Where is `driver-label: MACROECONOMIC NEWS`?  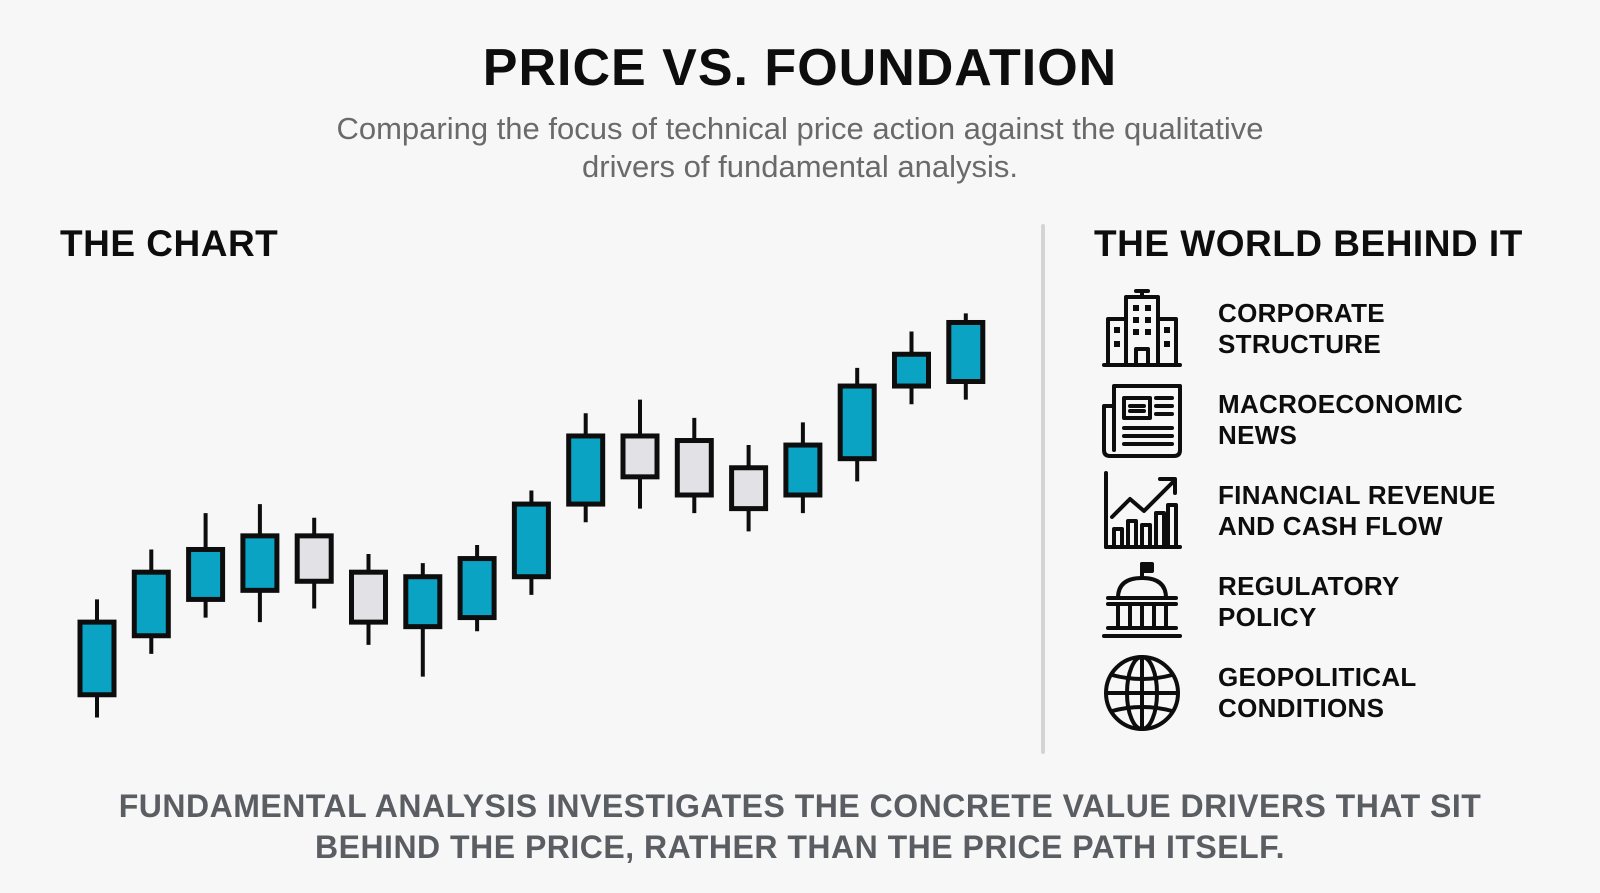
driver-label: MACROECONOMIC NEWS is located at coordinates (1341, 419).